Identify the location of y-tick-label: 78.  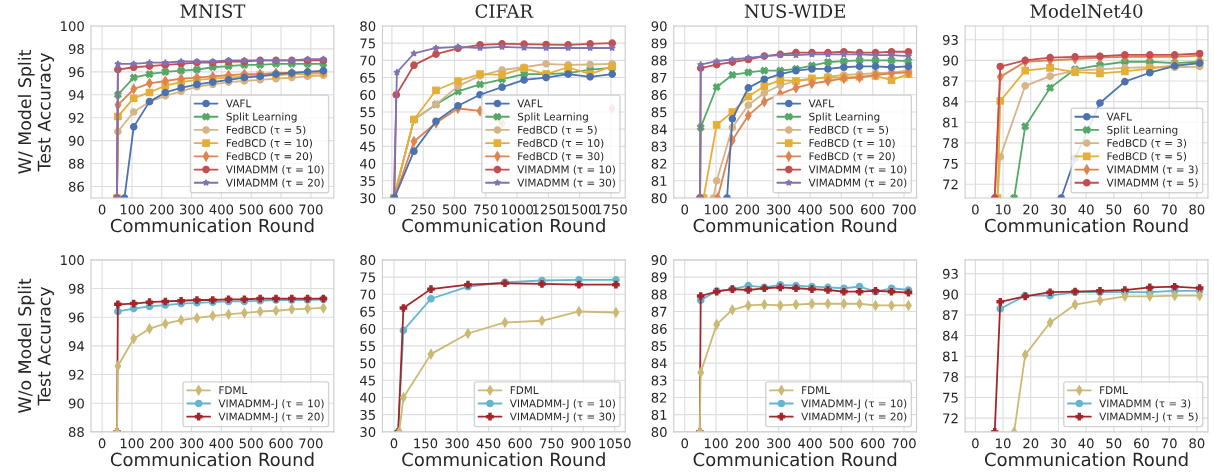
(950, 143).